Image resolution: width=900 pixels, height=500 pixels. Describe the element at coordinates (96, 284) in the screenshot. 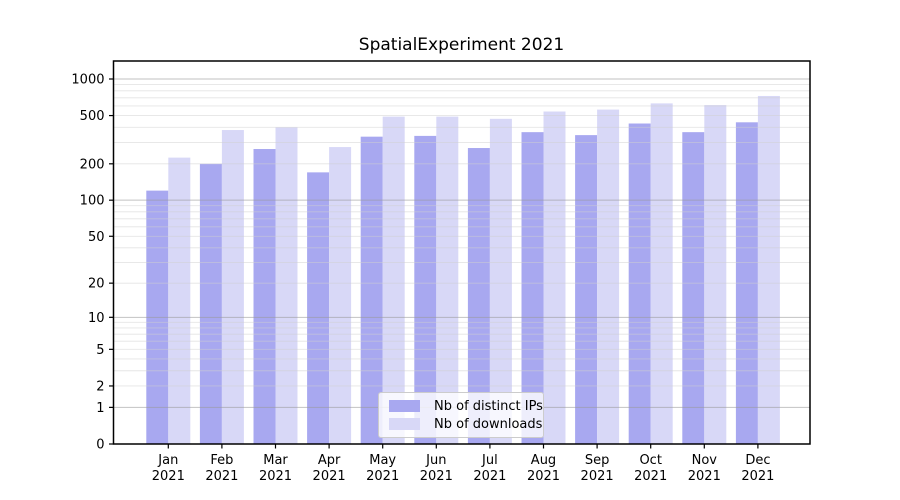

I see `y-tick-label: 20` at that location.